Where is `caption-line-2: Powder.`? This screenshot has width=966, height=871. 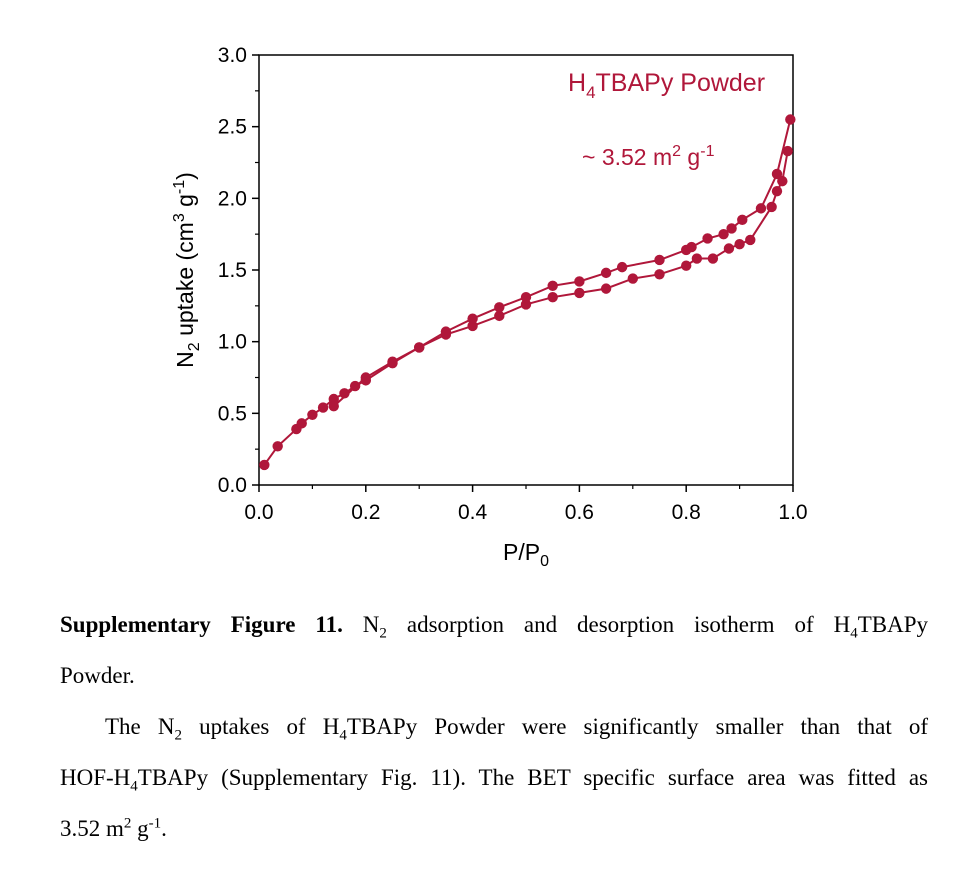 caption-line-2: Powder. is located at coordinates (97, 675).